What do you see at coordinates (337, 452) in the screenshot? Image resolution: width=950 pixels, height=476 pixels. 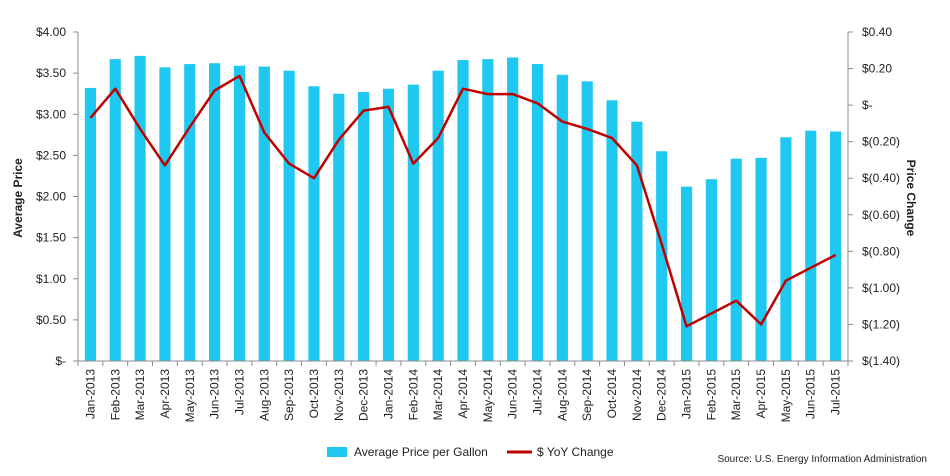 I see `legend-bar-swatch` at bounding box center [337, 452].